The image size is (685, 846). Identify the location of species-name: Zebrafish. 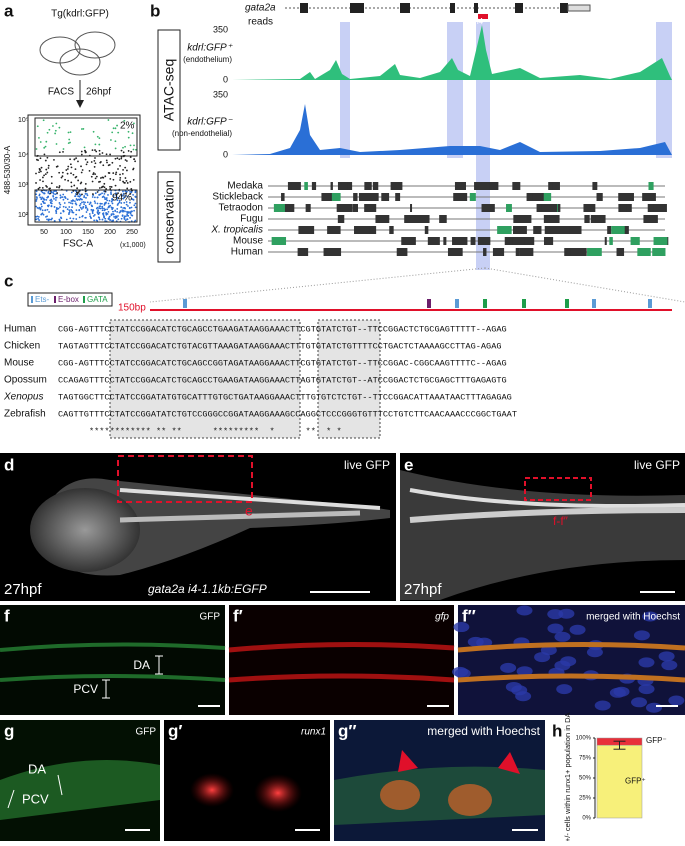
(25, 414).